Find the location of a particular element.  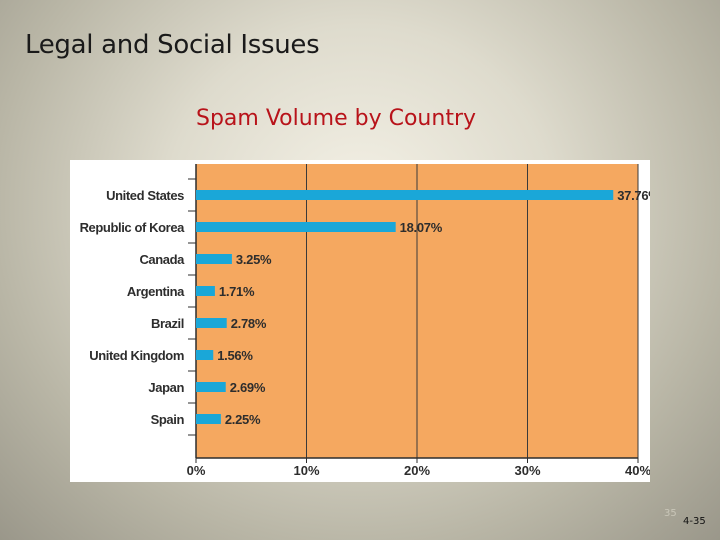

value-label-republic-of-korea: 18.07% is located at coordinates (421, 227).